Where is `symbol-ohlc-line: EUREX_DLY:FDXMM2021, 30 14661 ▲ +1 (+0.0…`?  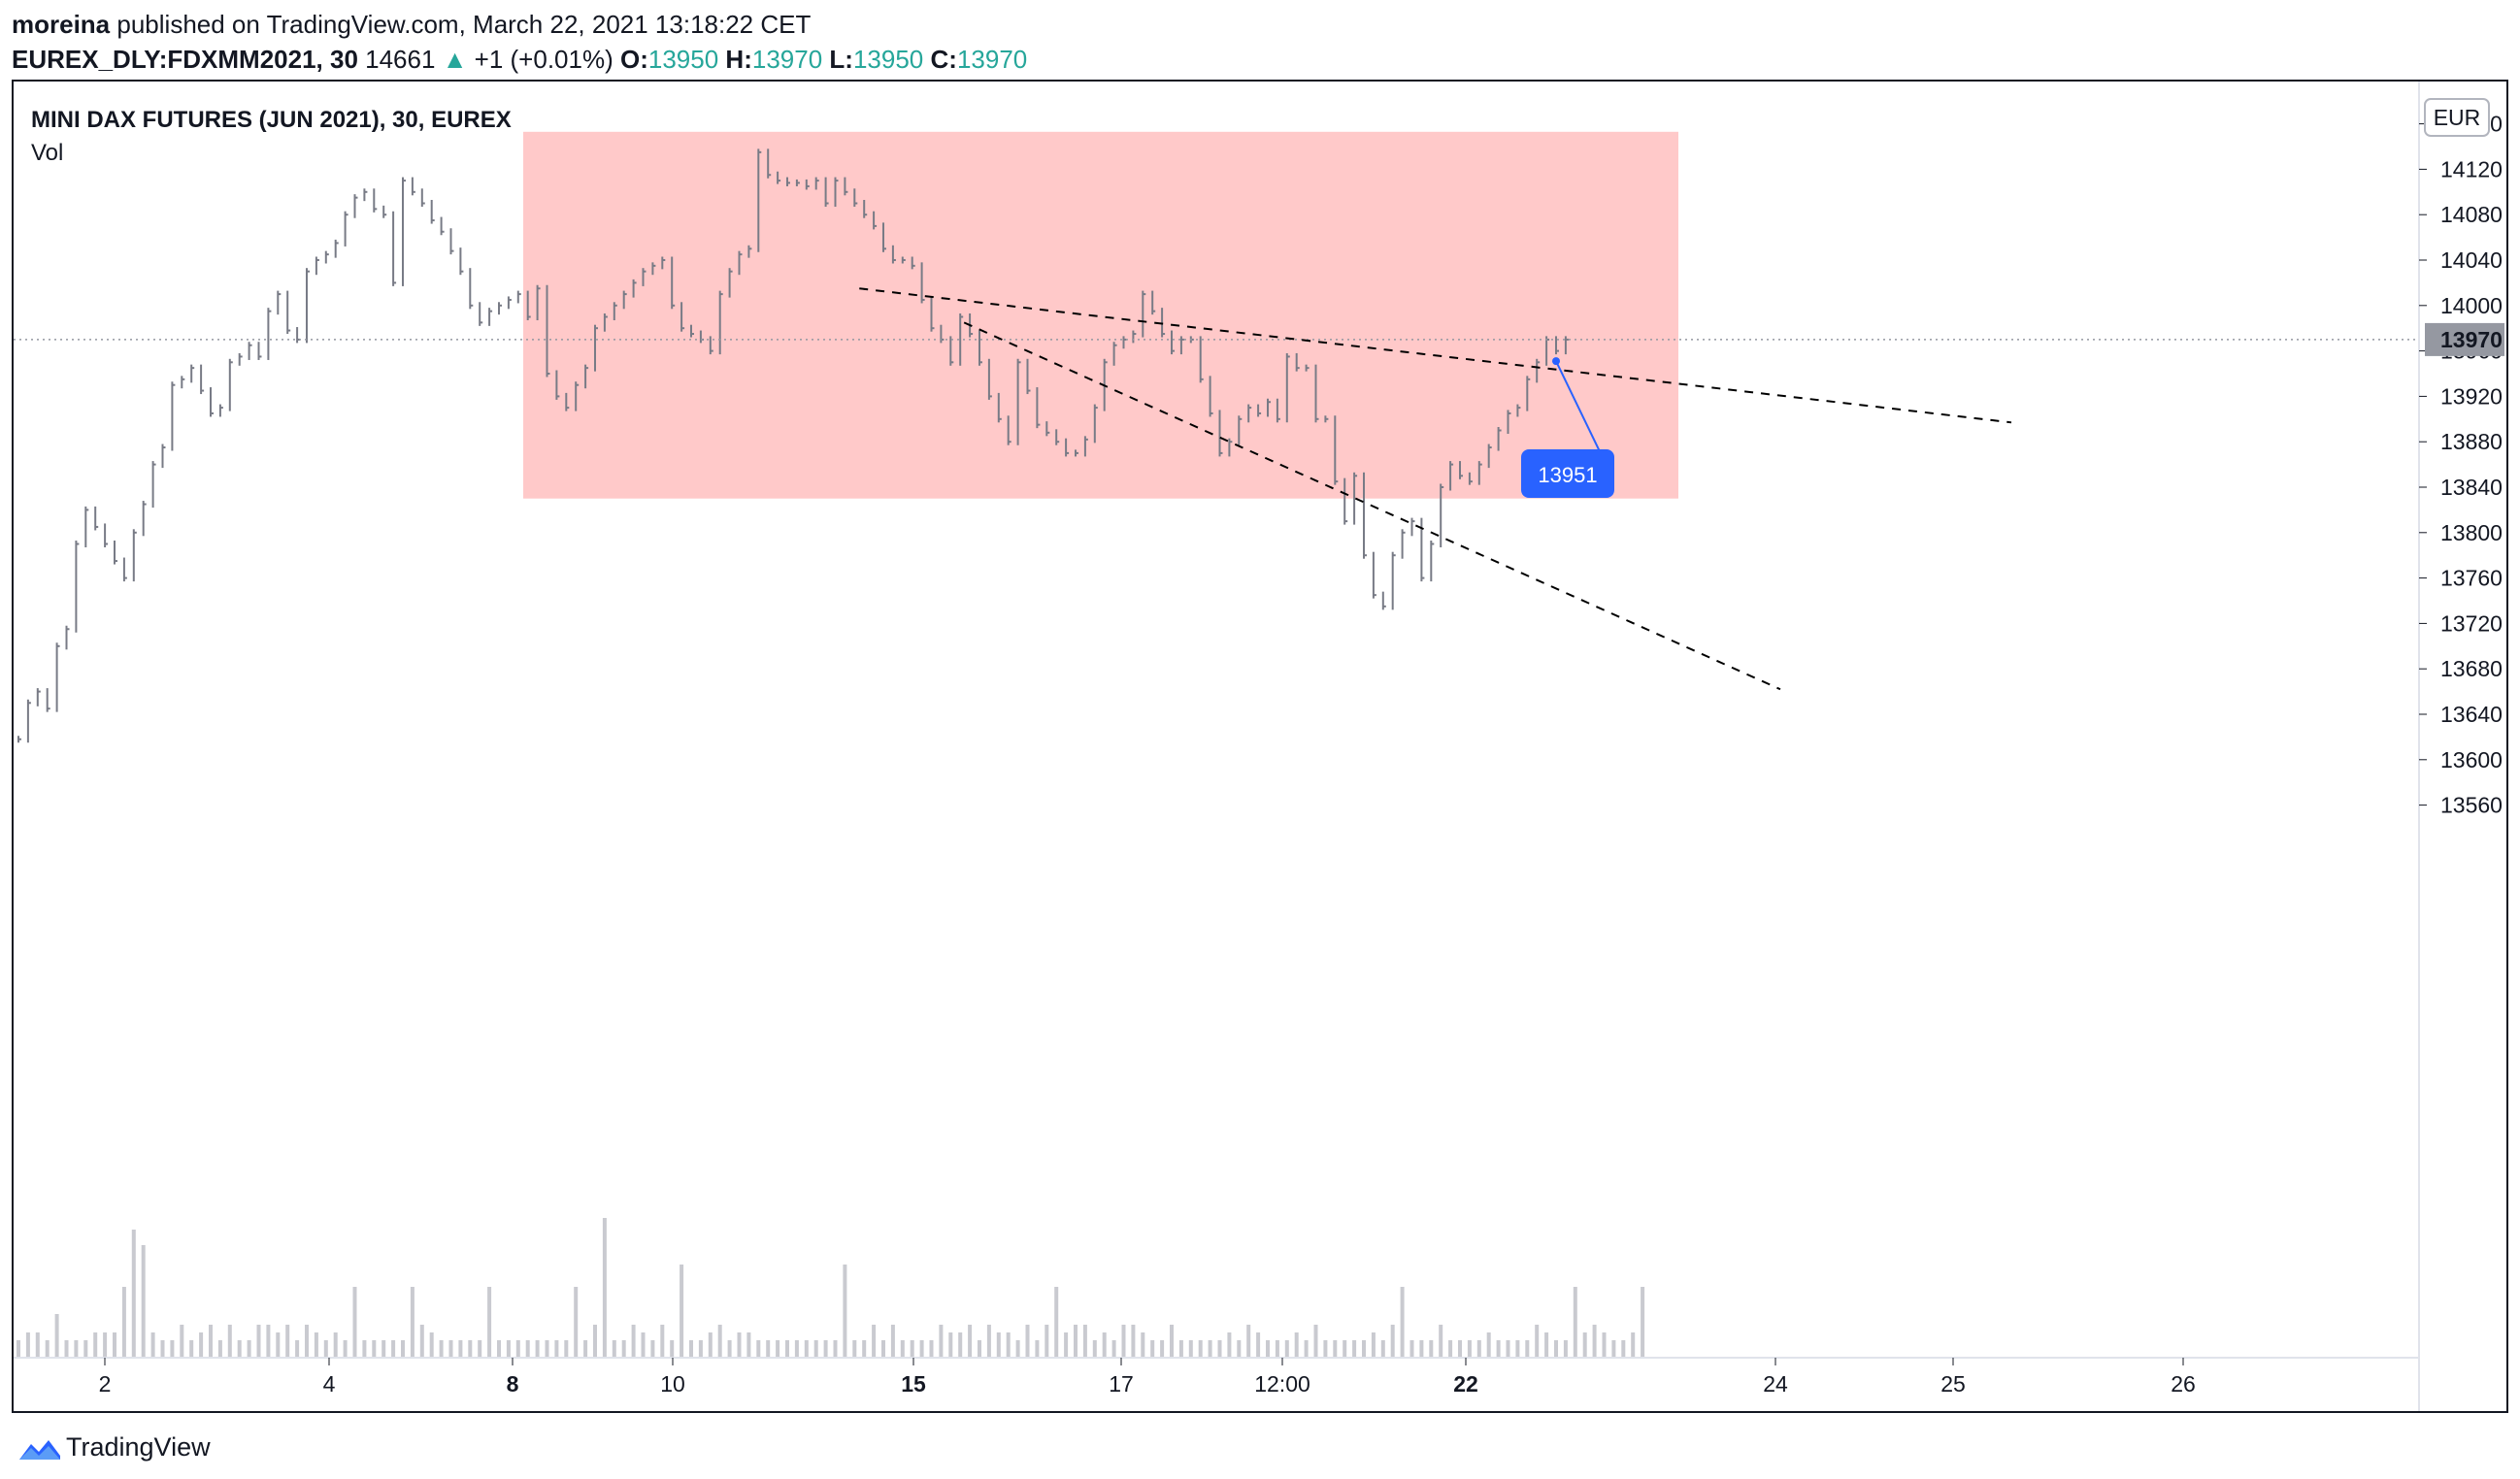 symbol-ohlc-line: EUREX_DLY:FDXMM2021, 30 14661 ▲ +1 (+0.0… is located at coordinates (519, 59).